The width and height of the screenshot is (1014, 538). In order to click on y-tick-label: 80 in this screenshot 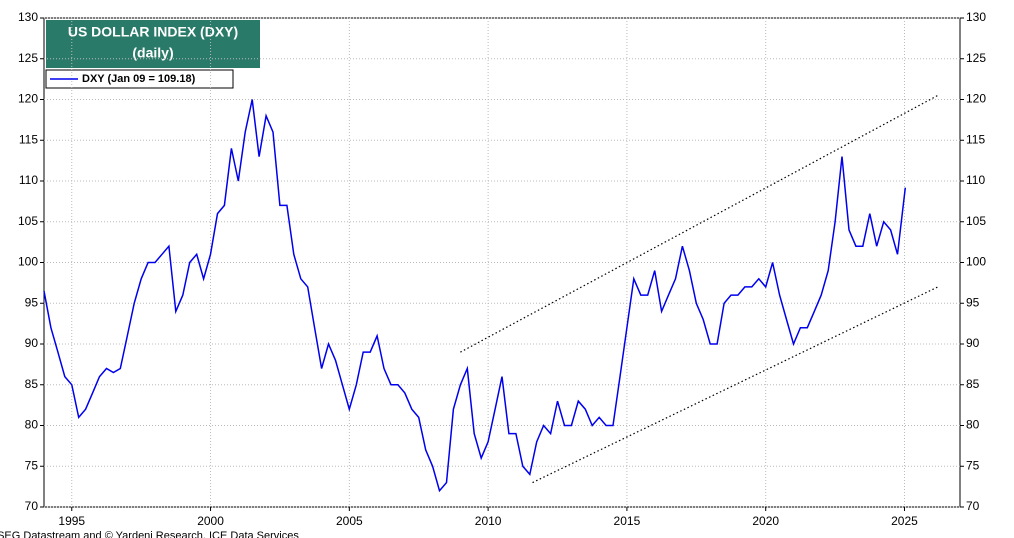, I will do `click(32, 425)`.